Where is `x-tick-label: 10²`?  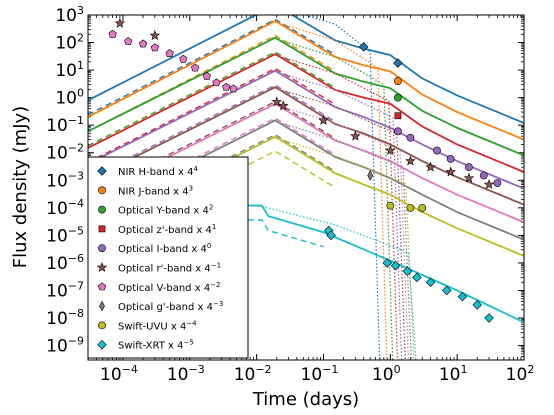 x-tick-label: 10² is located at coordinates (520, 374).